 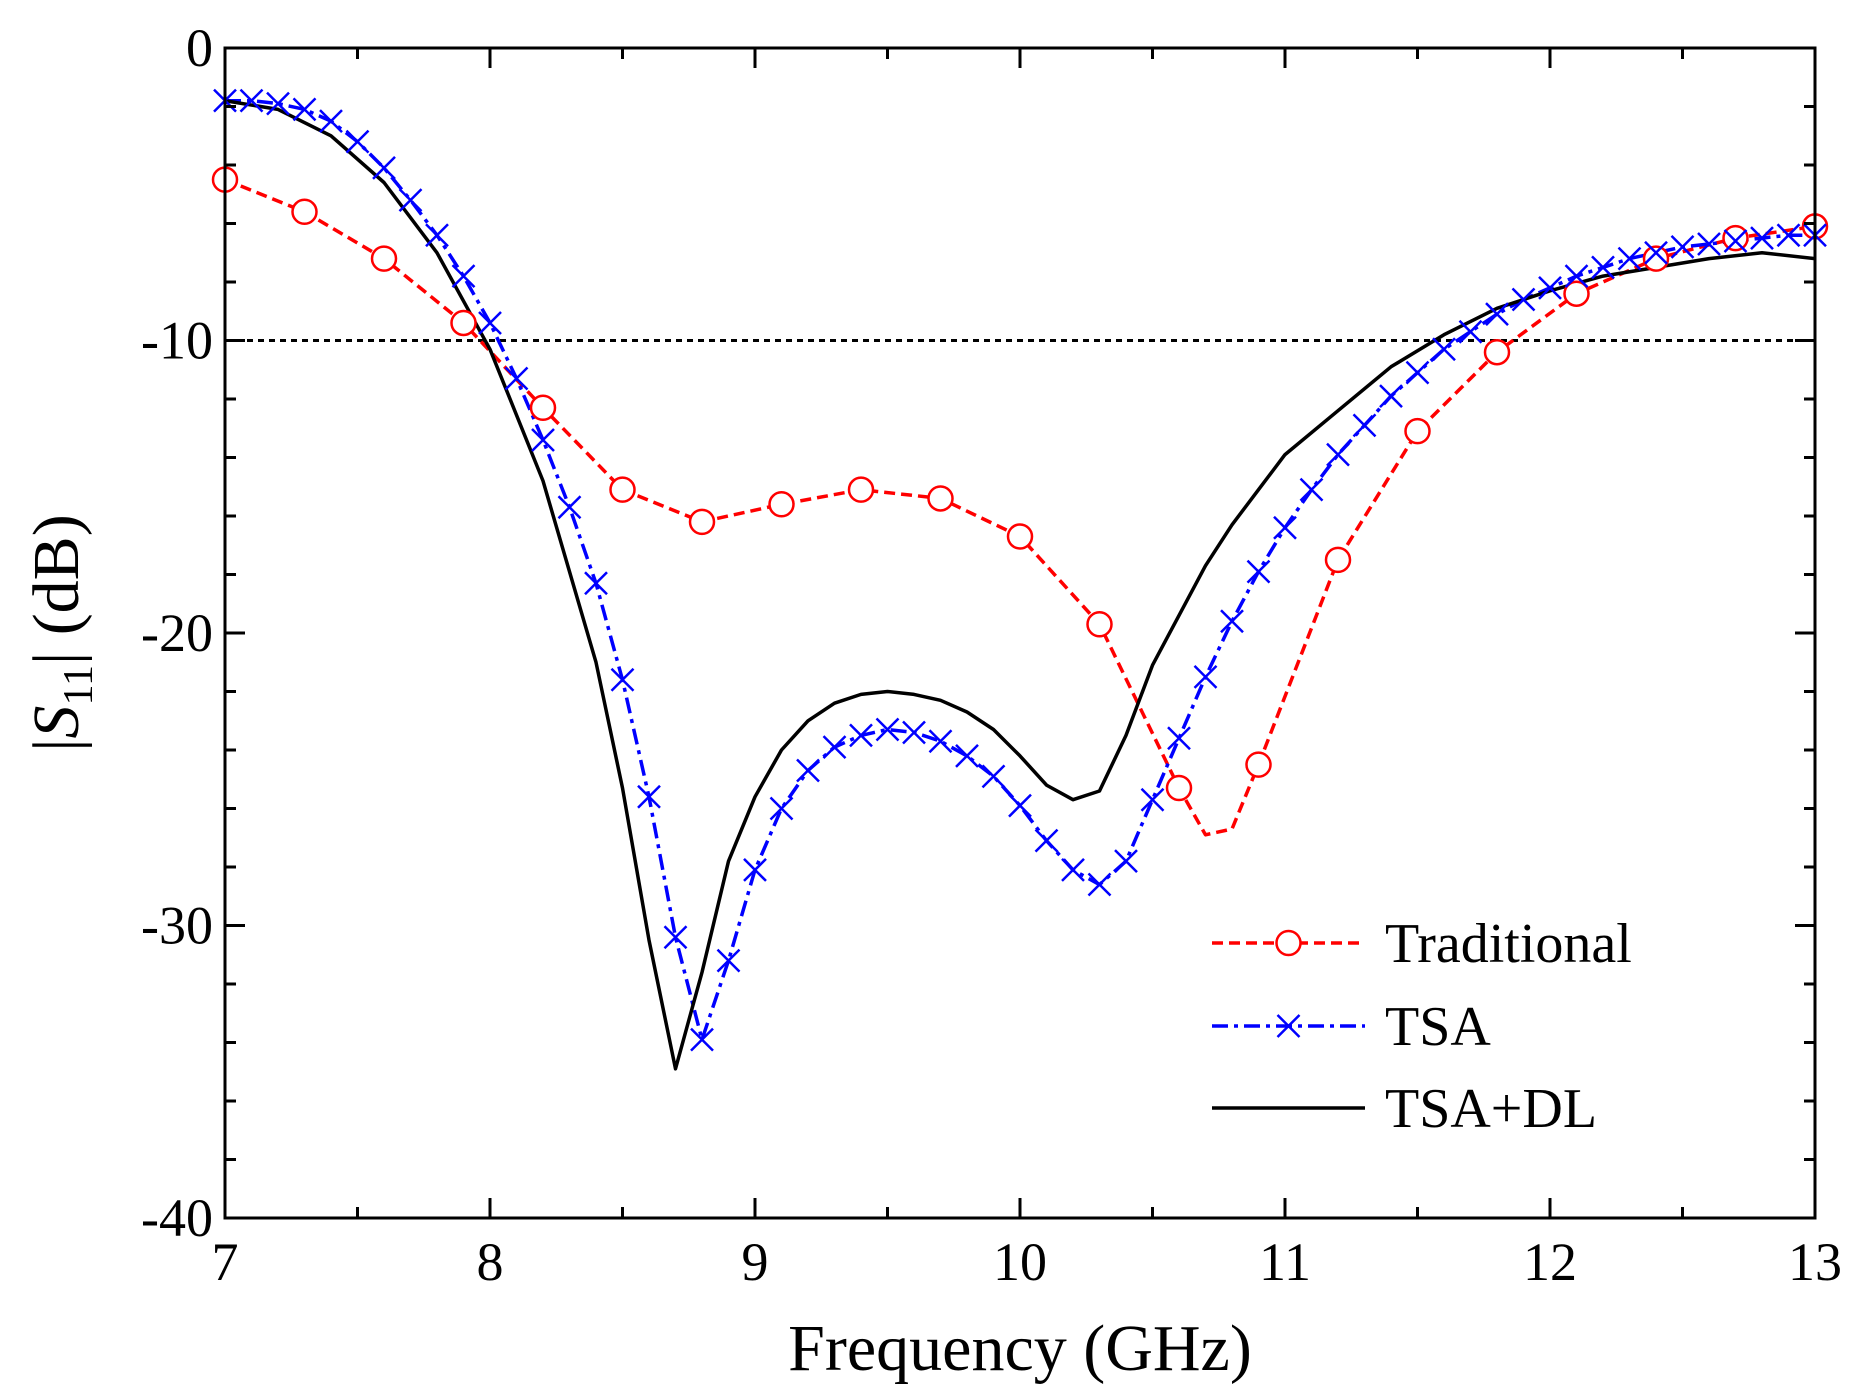 What do you see at coordinates (1020, 1262) in the screenshot?
I see `x-tick-label: 10` at bounding box center [1020, 1262].